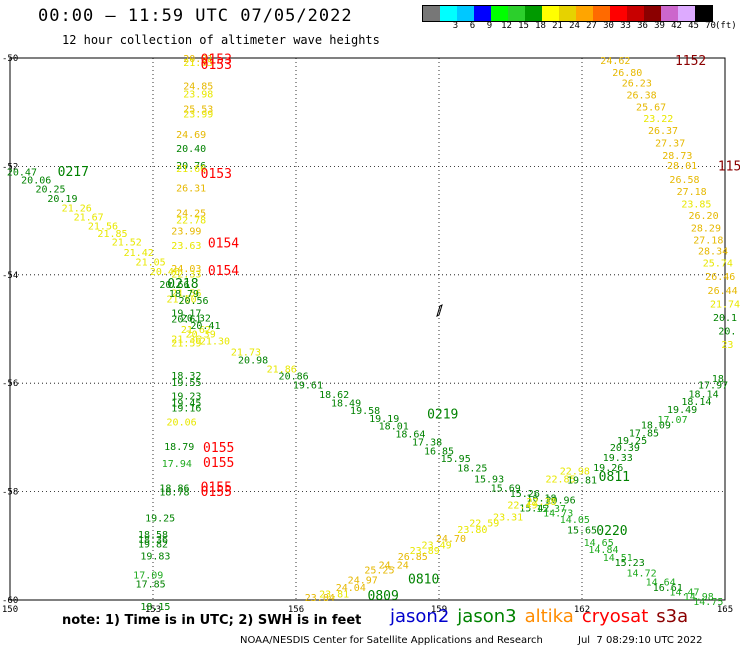 This screenshot has width=740, height=650. I want to click on swh-label: 18.79, so click(184, 294).